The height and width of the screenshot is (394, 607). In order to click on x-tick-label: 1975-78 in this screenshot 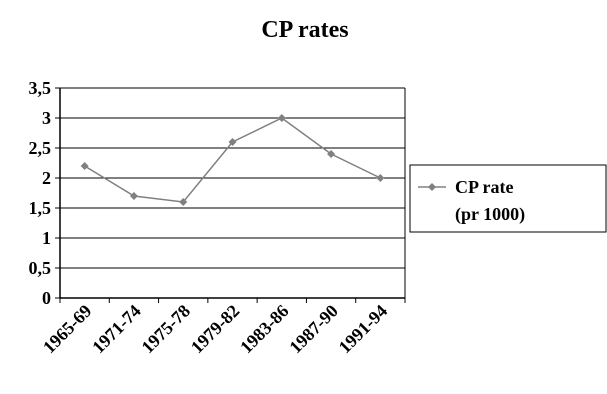, I will do `click(165, 329)`.